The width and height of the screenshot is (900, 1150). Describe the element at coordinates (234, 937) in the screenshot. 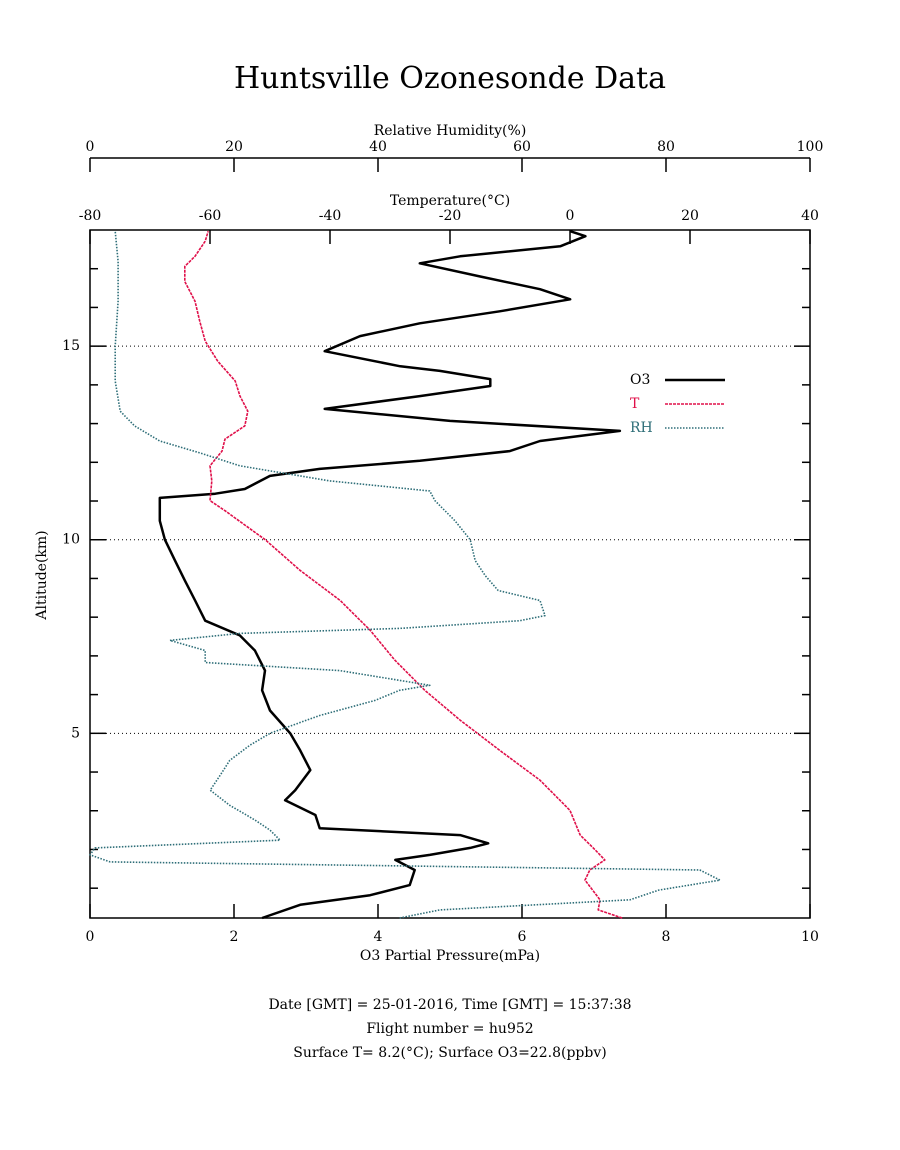

I see `x-tick-label: 2` at that location.